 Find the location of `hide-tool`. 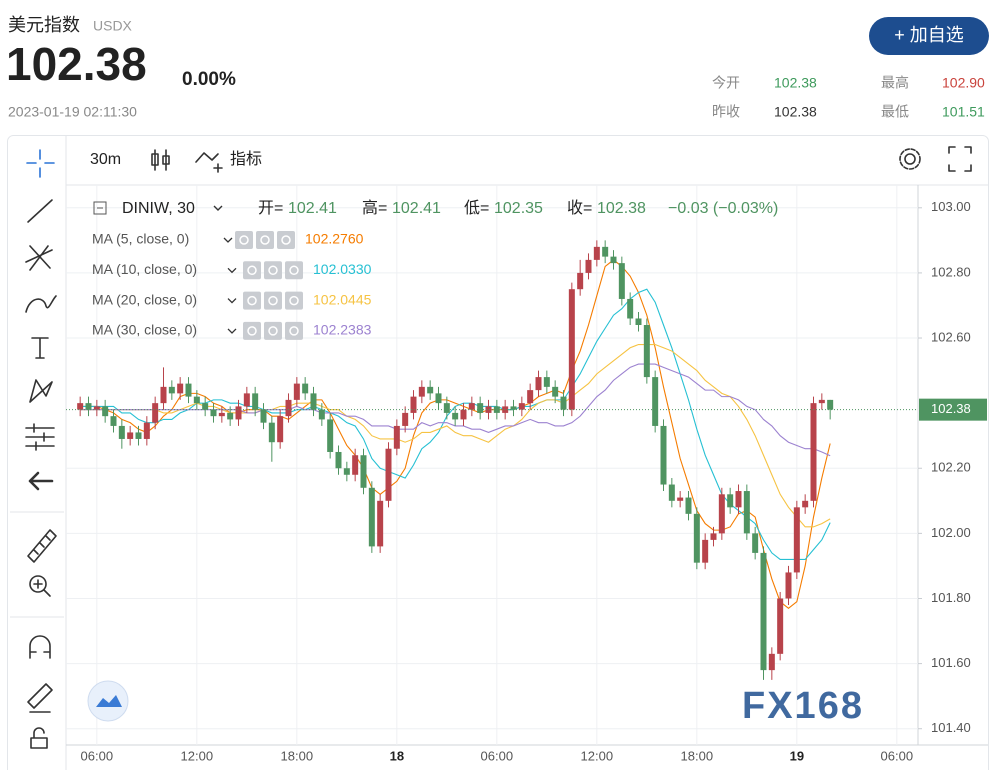

hide-tool is located at coordinates (41, 481).